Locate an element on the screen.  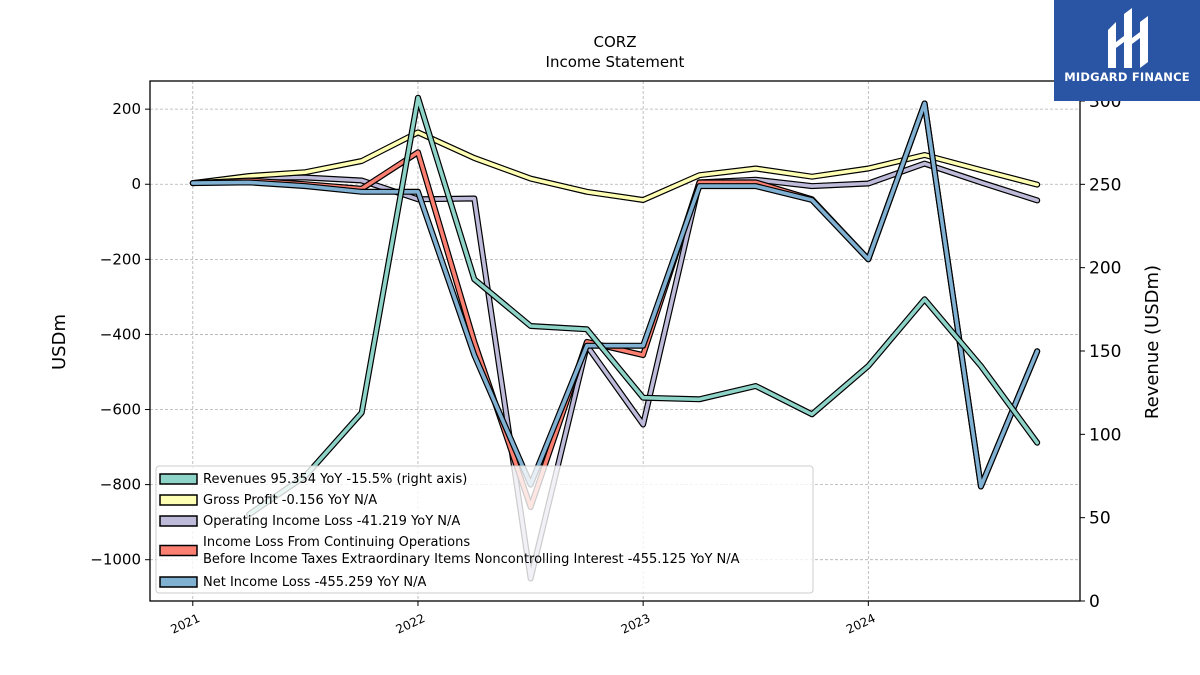
chart-title: CORZ is located at coordinates (615, 42).